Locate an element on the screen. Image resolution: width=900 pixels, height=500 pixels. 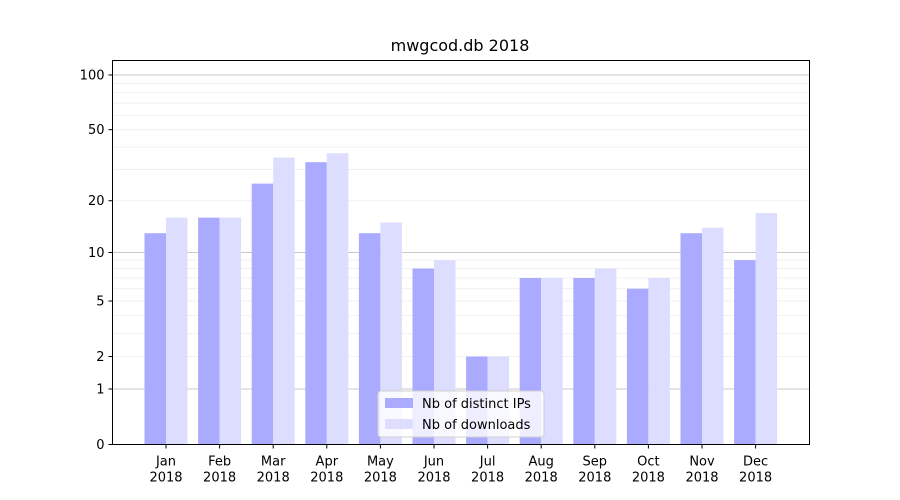
x-tick-label-month: Nov is located at coordinates (702, 462).